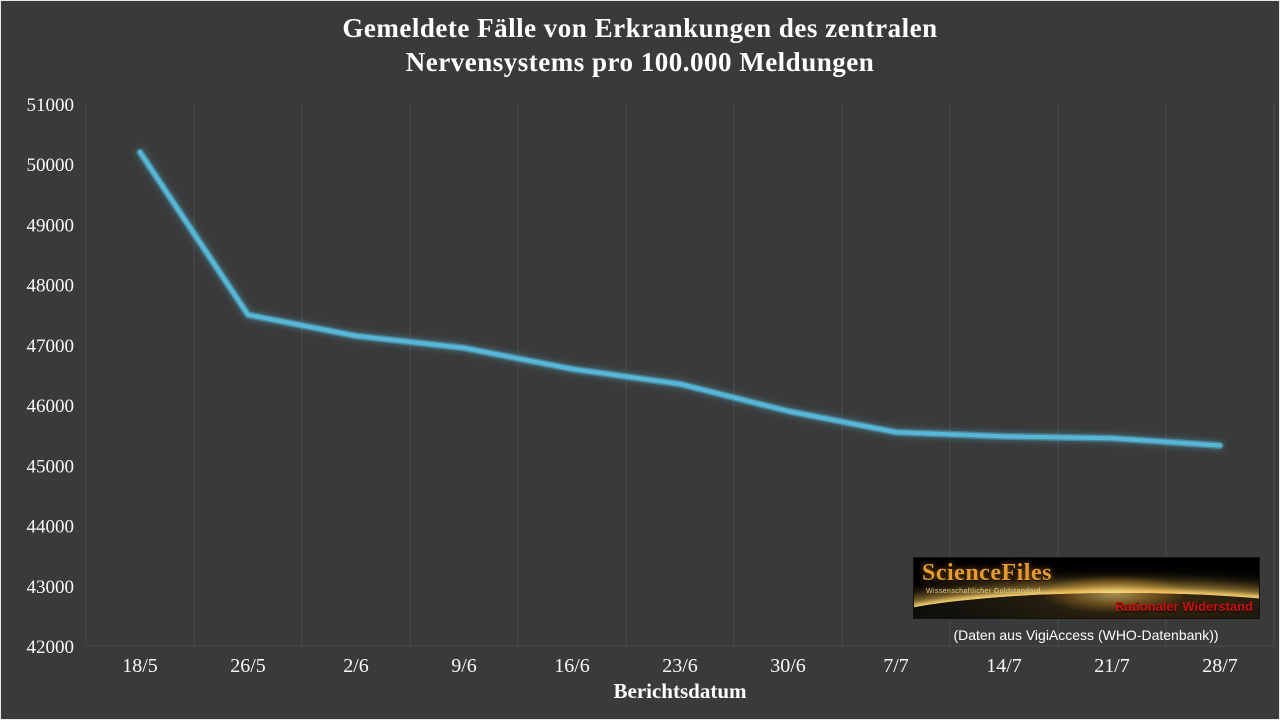 This screenshot has width=1280, height=720. I want to click on x-tick-label: 23/6, so click(680, 666).